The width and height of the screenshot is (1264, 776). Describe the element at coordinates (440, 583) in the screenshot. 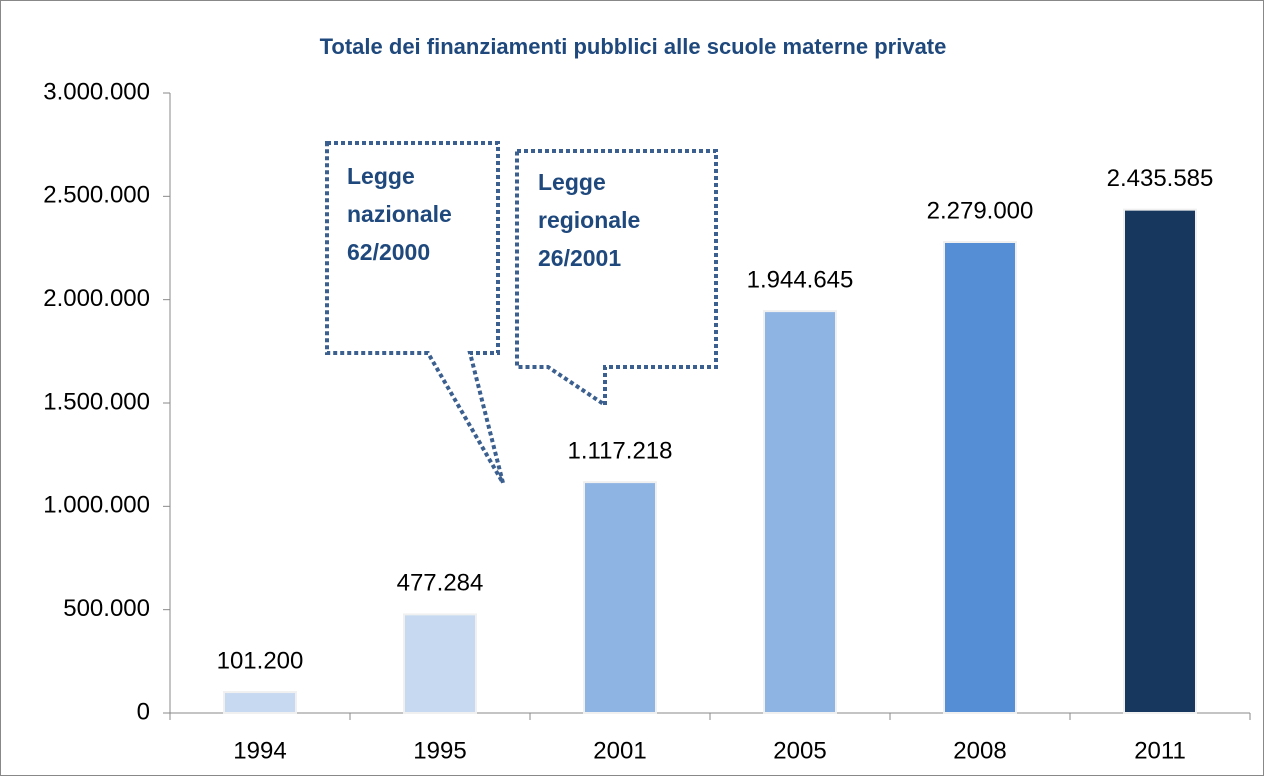

I see `data-label: 477.284` at that location.